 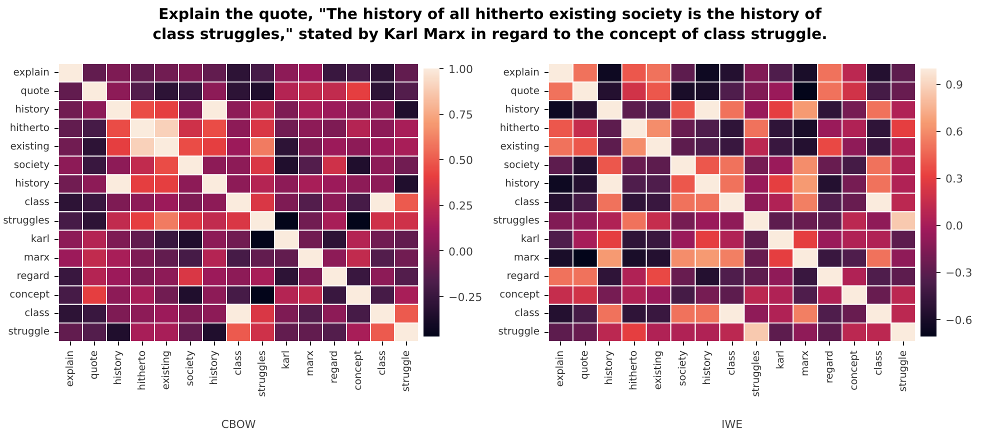 What do you see at coordinates (465, 297) in the screenshot?
I see `color-bar-label: −0.25` at bounding box center [465, 297].